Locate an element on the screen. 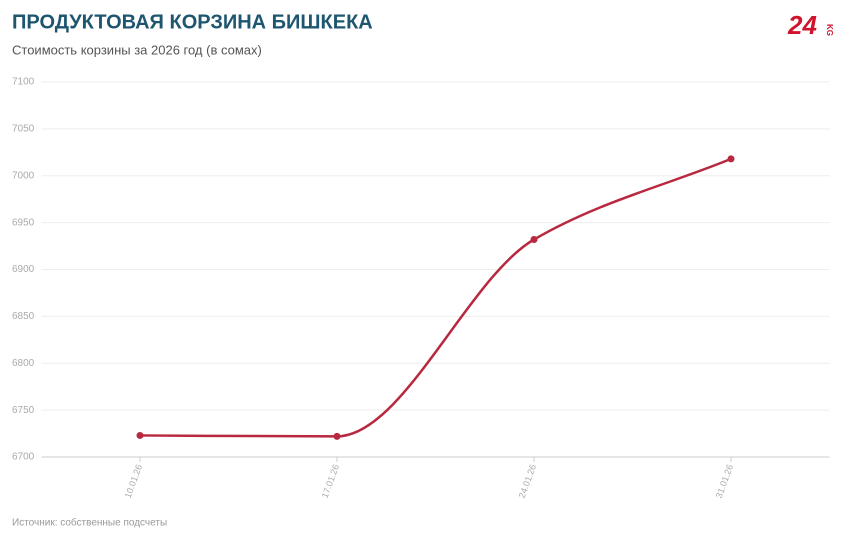 Image resolution: width=850 pixels, height=541 pixels. y-tick-label: 7000 is located at coordinates (23, 175).